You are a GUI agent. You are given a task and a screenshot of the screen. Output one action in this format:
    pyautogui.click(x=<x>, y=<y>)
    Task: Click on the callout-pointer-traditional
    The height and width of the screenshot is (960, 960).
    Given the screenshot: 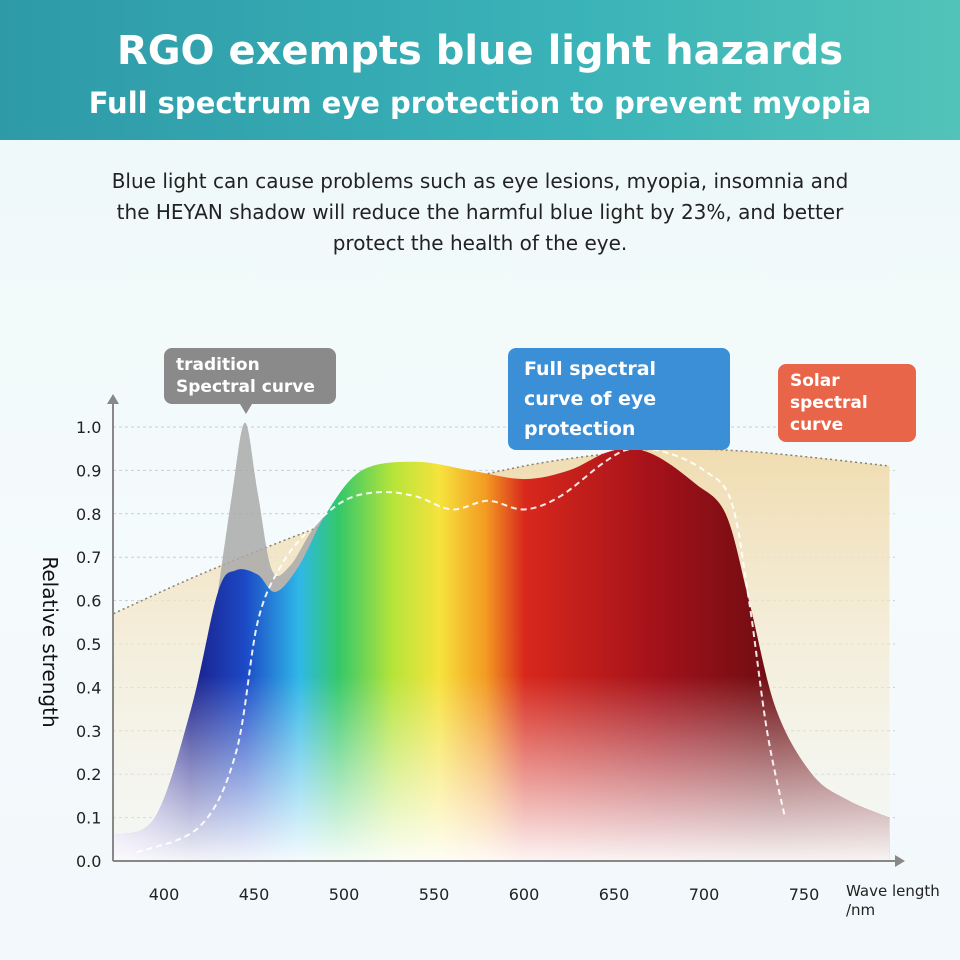 What is the action you would take?
    pyautogui.click(x=246, y=409)
    